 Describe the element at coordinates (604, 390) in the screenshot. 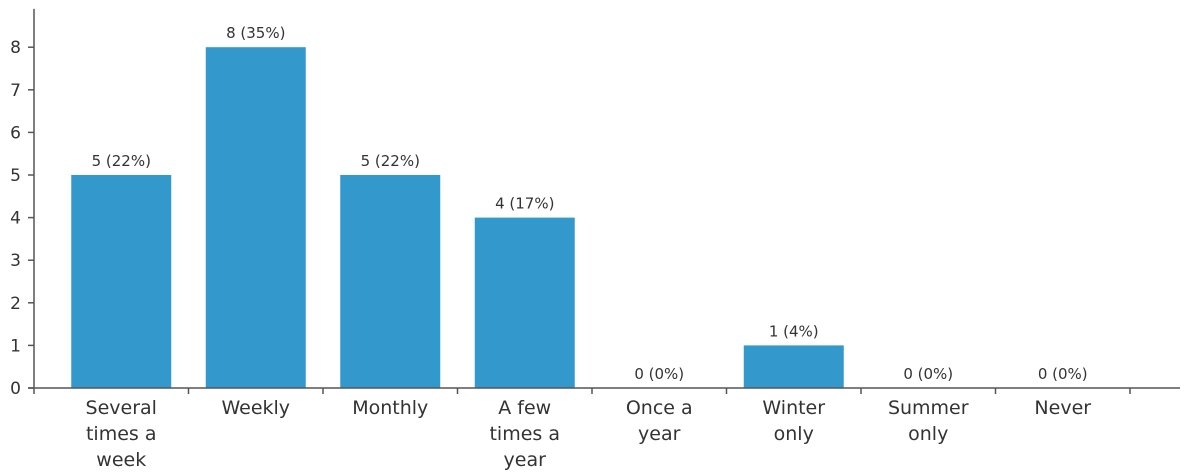

I see `x-axis` at that location.